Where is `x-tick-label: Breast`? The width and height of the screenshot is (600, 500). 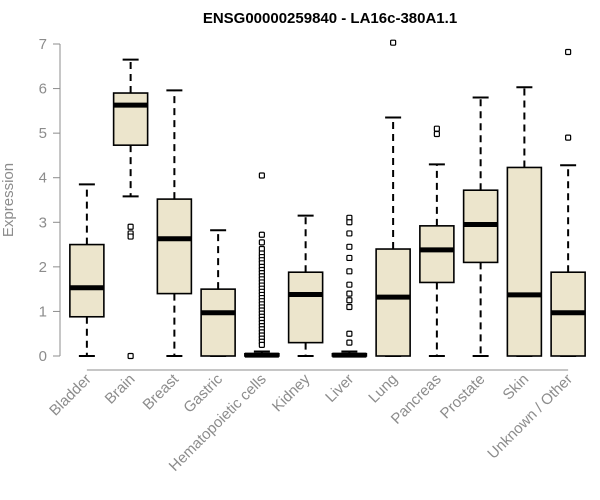 x-tick-label: Breast is located at coordinates (161, 391).